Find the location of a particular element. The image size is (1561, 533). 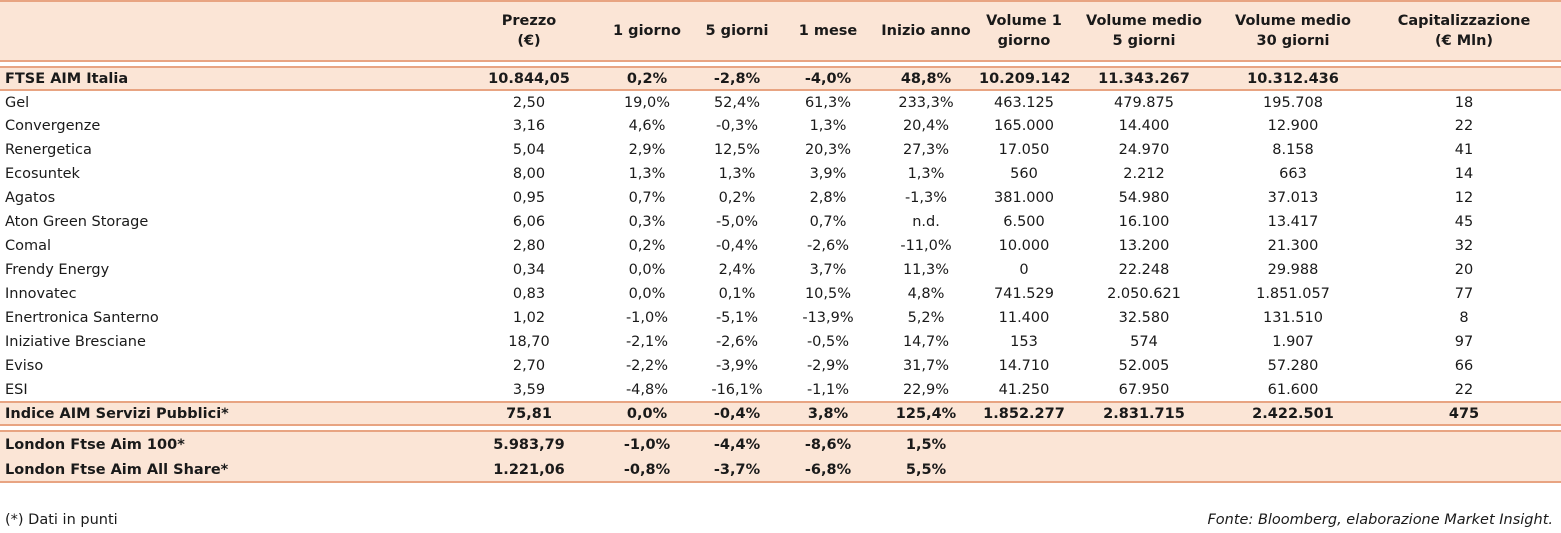

table-cell: -6,8% is located at coordinates (828, 469).